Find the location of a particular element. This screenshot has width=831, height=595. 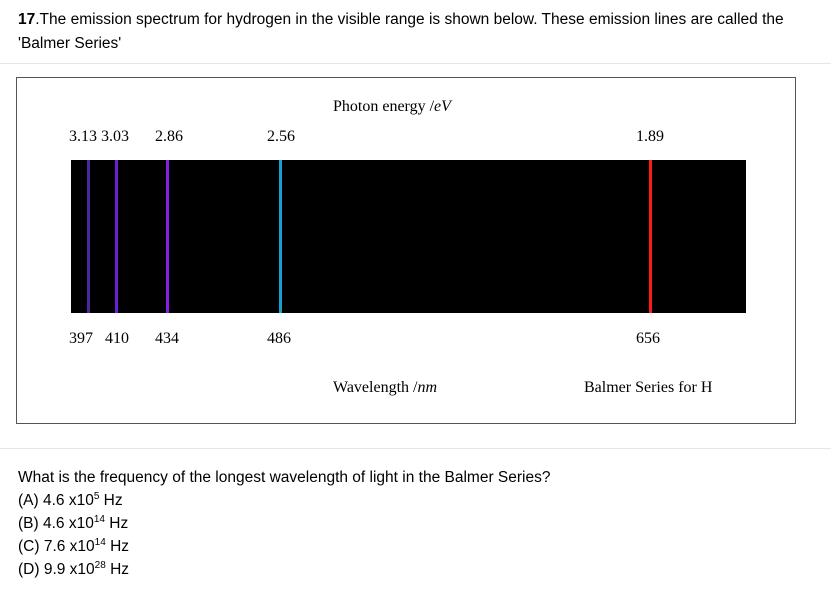

wavelength-label-397: 397 is located at coordinates (81, 338).